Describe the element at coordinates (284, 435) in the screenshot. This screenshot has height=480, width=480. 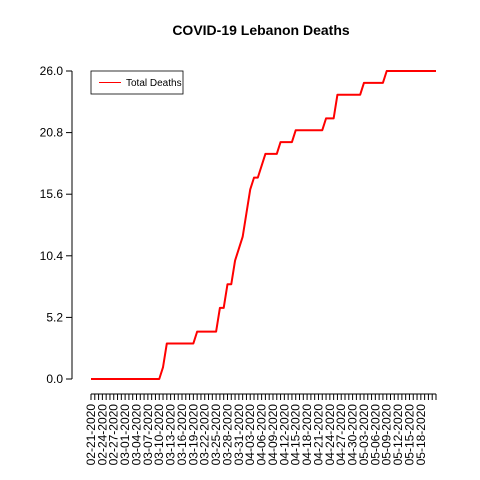
I see `x-tick-label: 04-12-2020` at that location.